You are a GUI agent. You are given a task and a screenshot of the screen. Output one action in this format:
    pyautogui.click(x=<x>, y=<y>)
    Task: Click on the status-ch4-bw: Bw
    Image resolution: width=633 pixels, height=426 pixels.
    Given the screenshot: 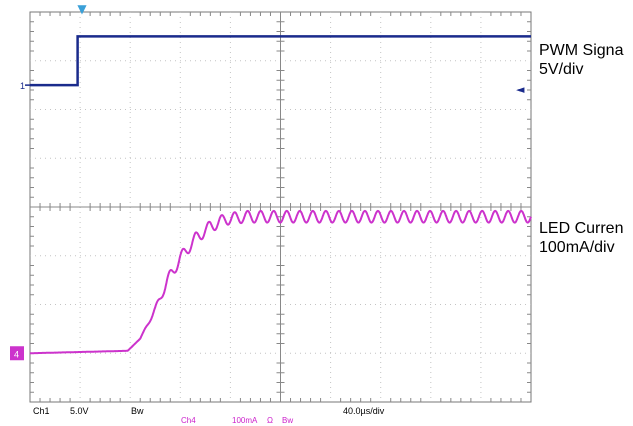 What is the action you would take?
    pyautogui.click(x=288, y=420)
    